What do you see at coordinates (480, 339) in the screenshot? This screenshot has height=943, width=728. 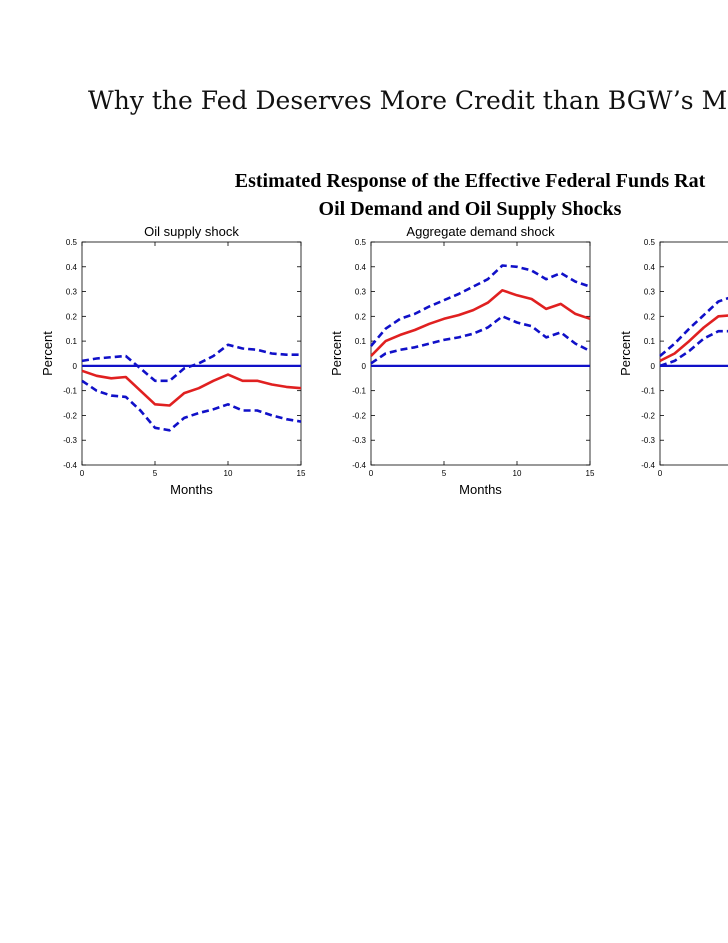 I see `lower-confidence-band` at bounding box center [480, 339].